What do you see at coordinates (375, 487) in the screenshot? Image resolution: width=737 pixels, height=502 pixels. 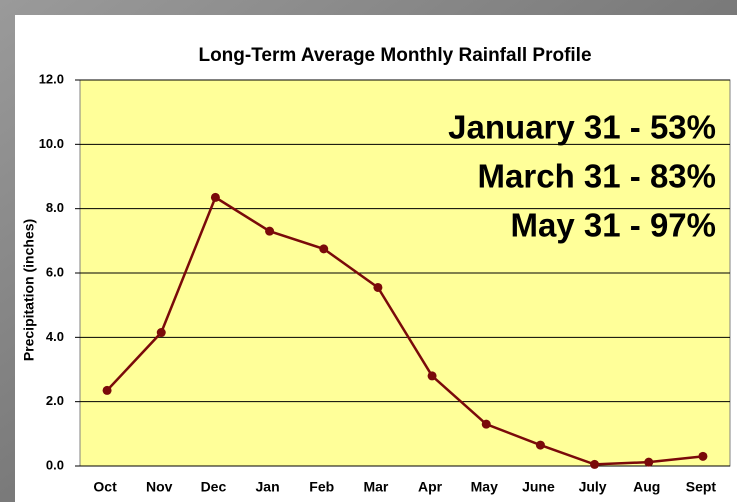 I see `x-tick-label: Mar` at bounding box center [375, 487].